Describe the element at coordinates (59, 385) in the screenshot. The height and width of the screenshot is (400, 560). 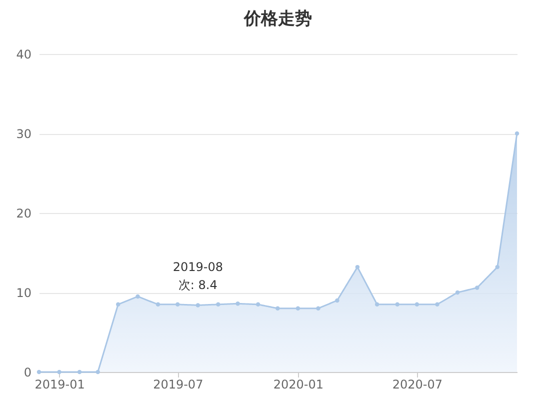
I see `x-tick-label: 2019-01` at that location.